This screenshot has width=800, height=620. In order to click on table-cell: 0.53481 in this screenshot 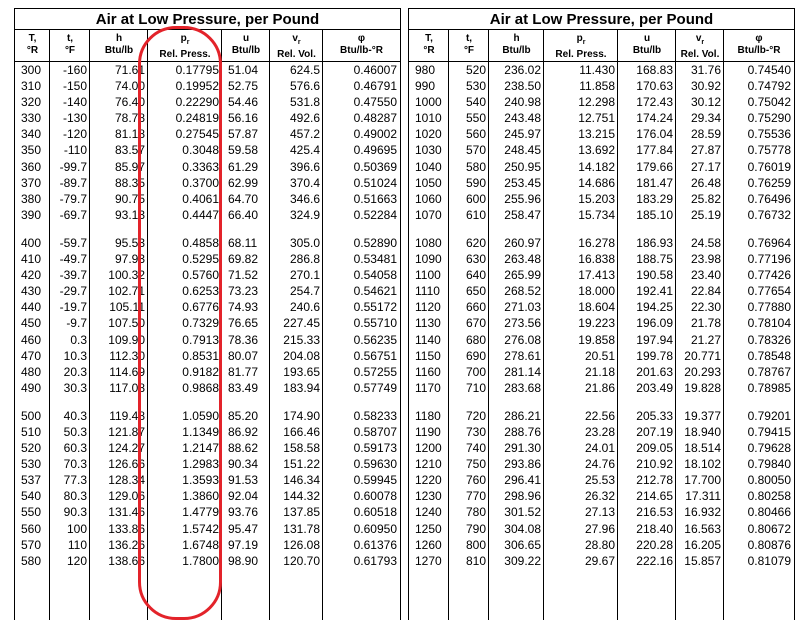, I will do `click(375, 259)`.